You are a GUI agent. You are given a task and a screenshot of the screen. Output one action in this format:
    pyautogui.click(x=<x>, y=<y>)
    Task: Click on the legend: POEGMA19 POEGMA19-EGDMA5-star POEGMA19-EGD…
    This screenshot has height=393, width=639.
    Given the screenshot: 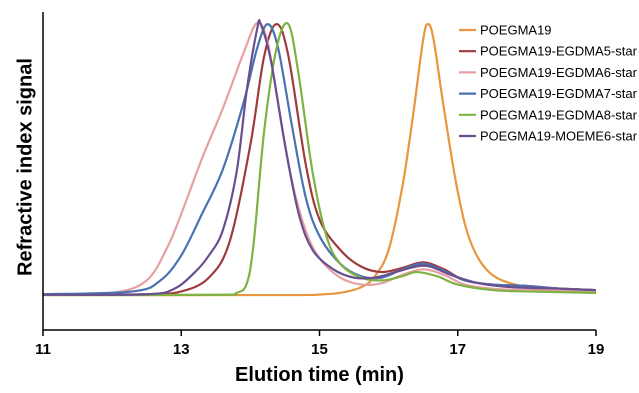 What is the action you would take?
    pyautogui.click(x=548, y=83)
    